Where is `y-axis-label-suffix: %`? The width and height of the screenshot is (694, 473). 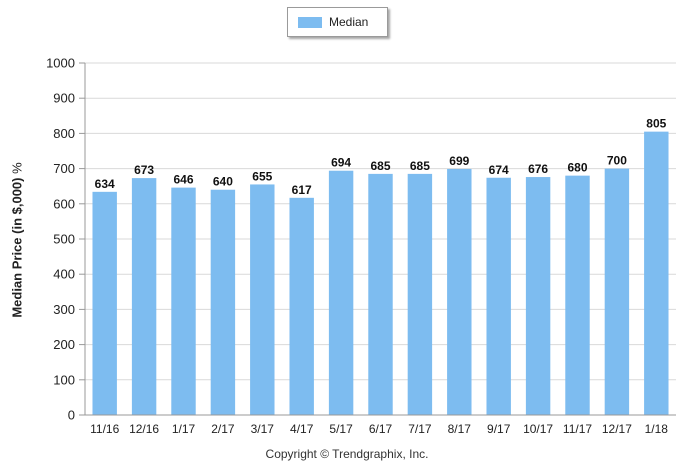 y-axis-label-suffix: % is located at coordinates (17, 168).